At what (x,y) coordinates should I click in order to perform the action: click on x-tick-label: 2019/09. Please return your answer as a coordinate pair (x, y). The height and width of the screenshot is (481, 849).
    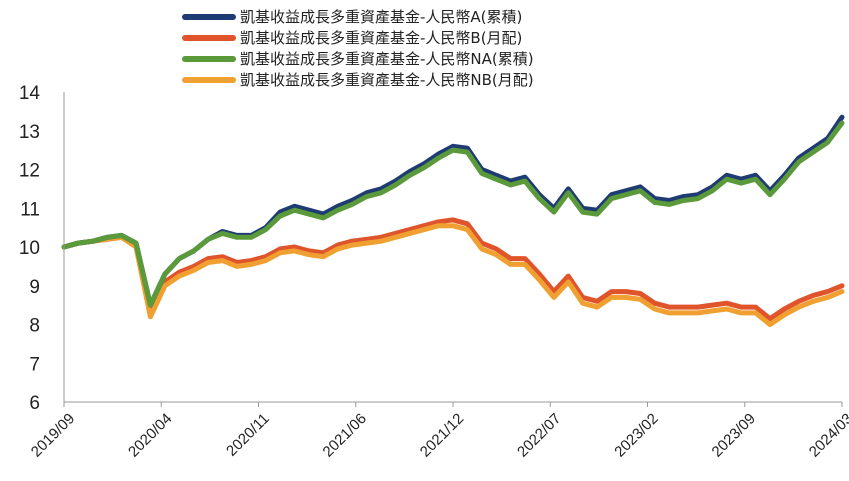
    Looking at the image, I should click on (53, 435).